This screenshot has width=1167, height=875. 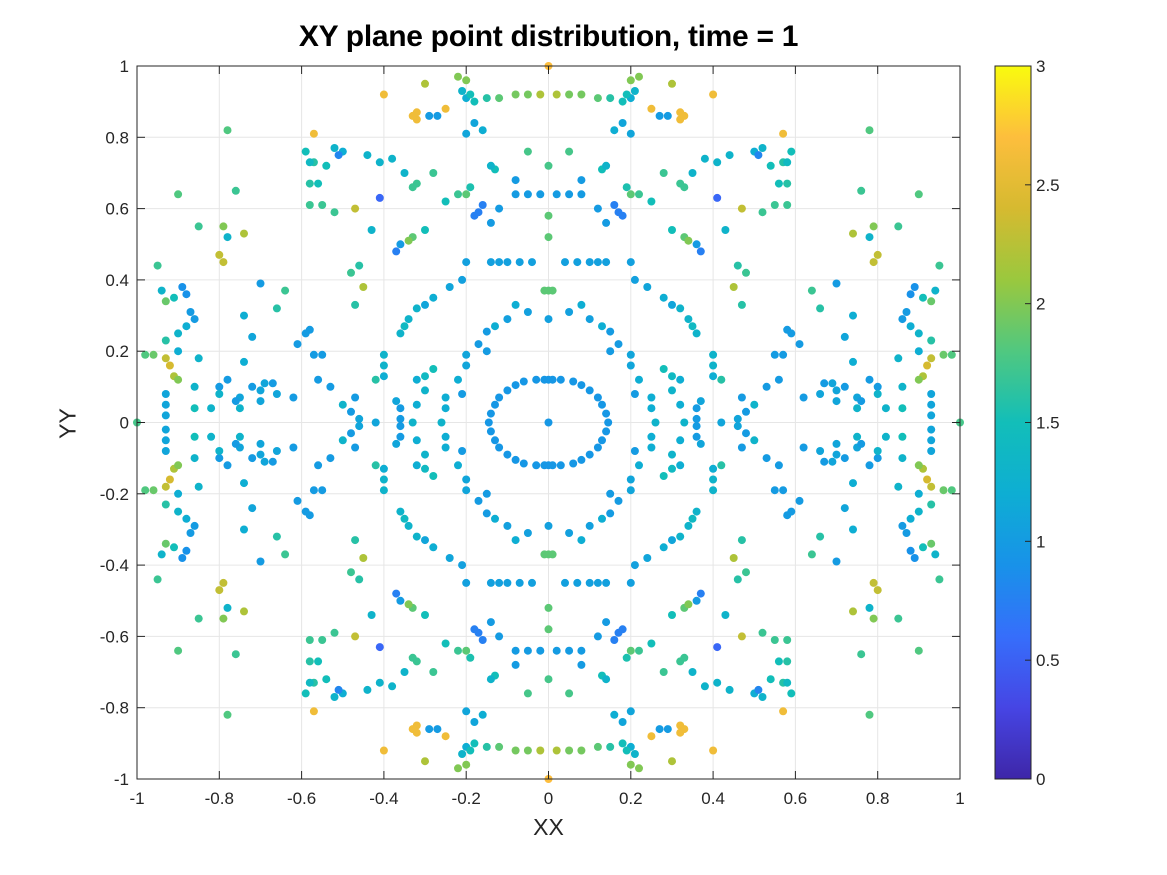 What do you see at coordinates (466, 798) in the screenshot?
I see `x-tick-label: -0.2` at bounding box center [466, 798].